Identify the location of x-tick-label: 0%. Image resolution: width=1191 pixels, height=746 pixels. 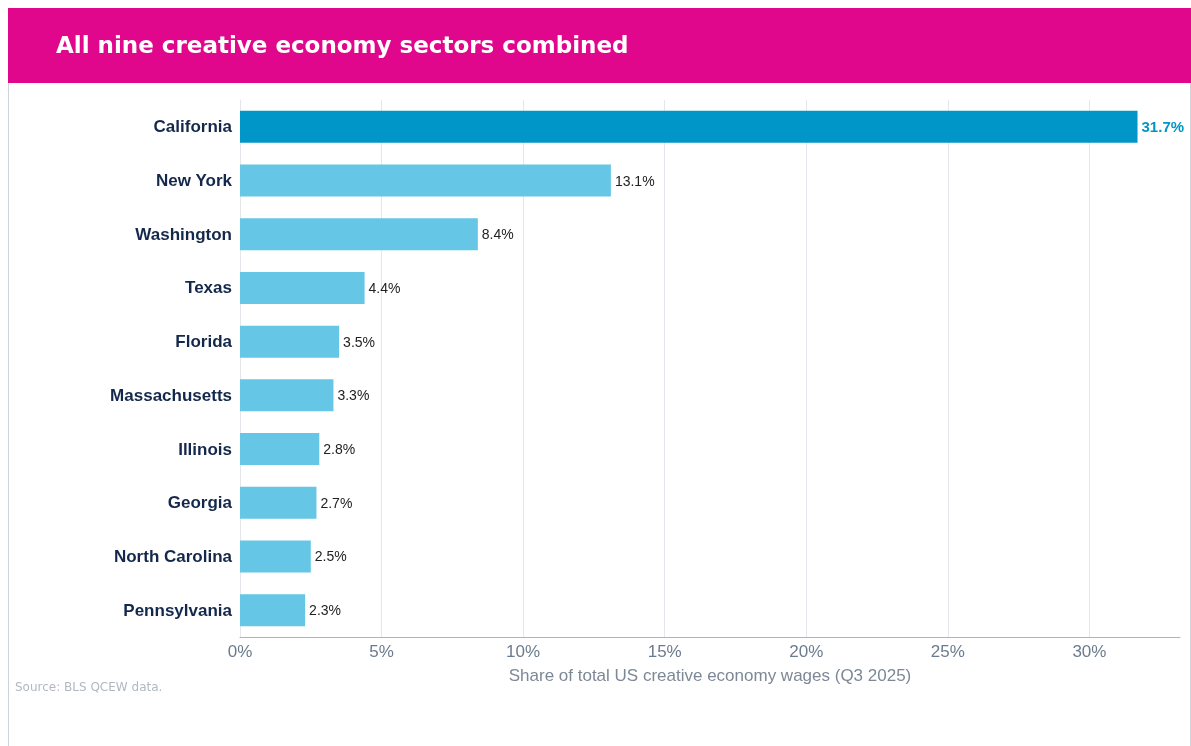
(240, 651).